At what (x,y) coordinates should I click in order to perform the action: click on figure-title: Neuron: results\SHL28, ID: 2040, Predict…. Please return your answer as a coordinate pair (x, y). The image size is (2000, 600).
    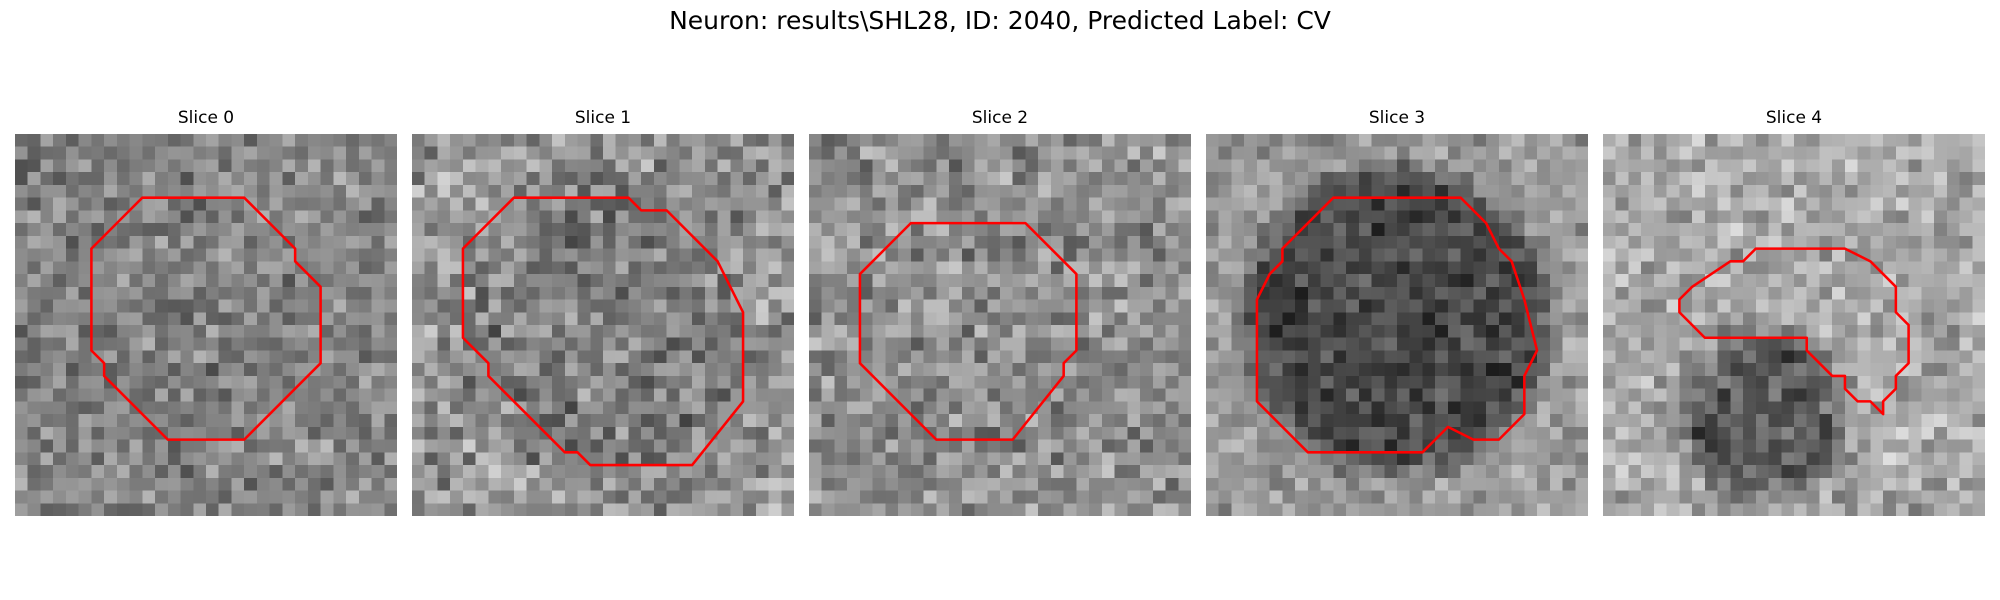
    Looking at the image, I should click on (1000, 20).